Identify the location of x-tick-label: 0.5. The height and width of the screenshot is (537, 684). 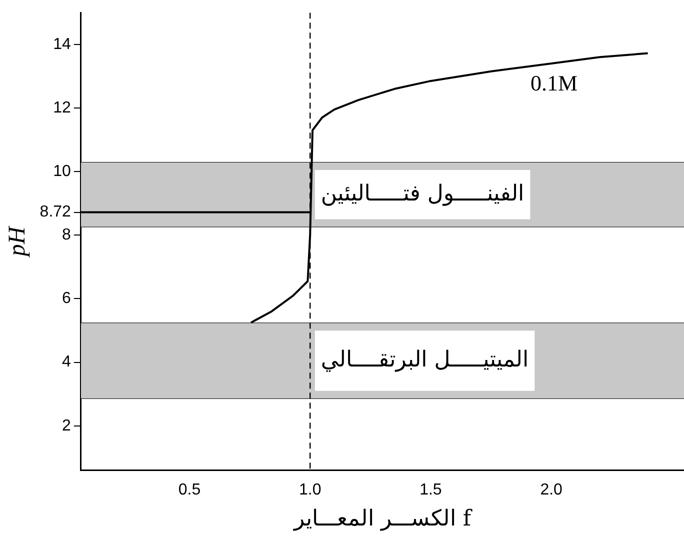
(189, 489).